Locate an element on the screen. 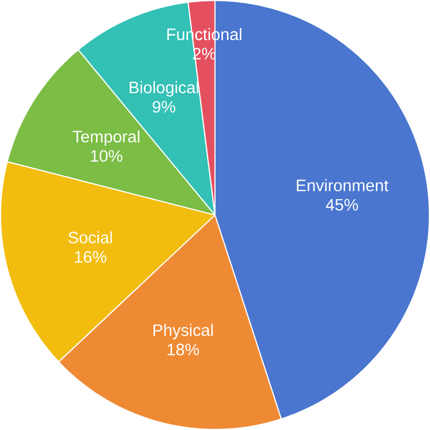 This screenshot has width=430, height=430. slice-label: Physical is located at coordinates (183, 332).